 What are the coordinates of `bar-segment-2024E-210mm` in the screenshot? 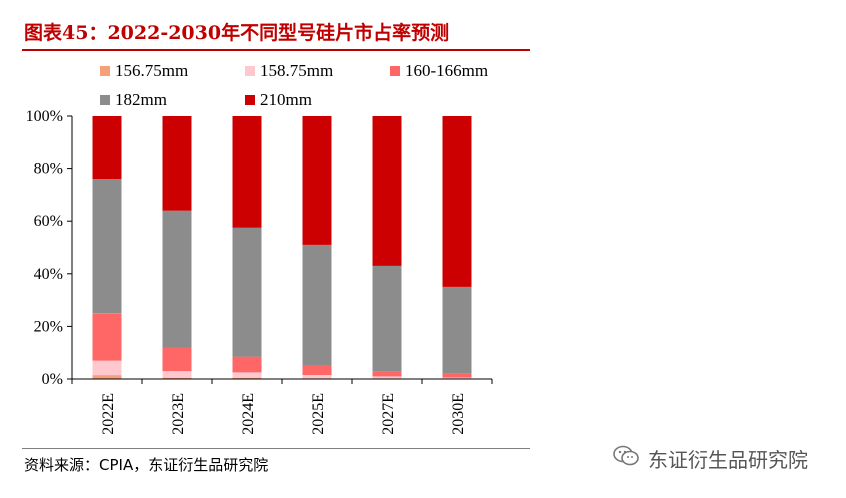 It's located at (247, 172).